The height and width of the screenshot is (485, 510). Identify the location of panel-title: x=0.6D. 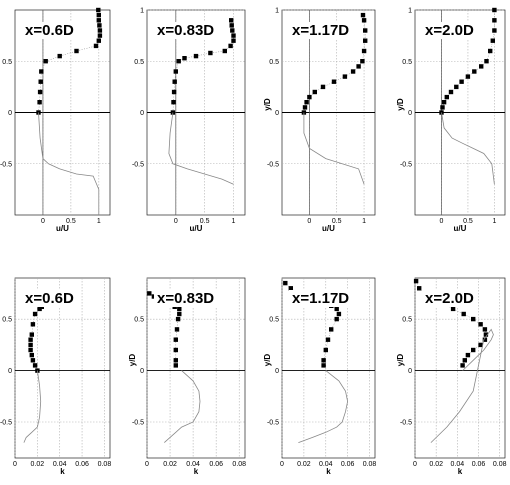
(49, 298).